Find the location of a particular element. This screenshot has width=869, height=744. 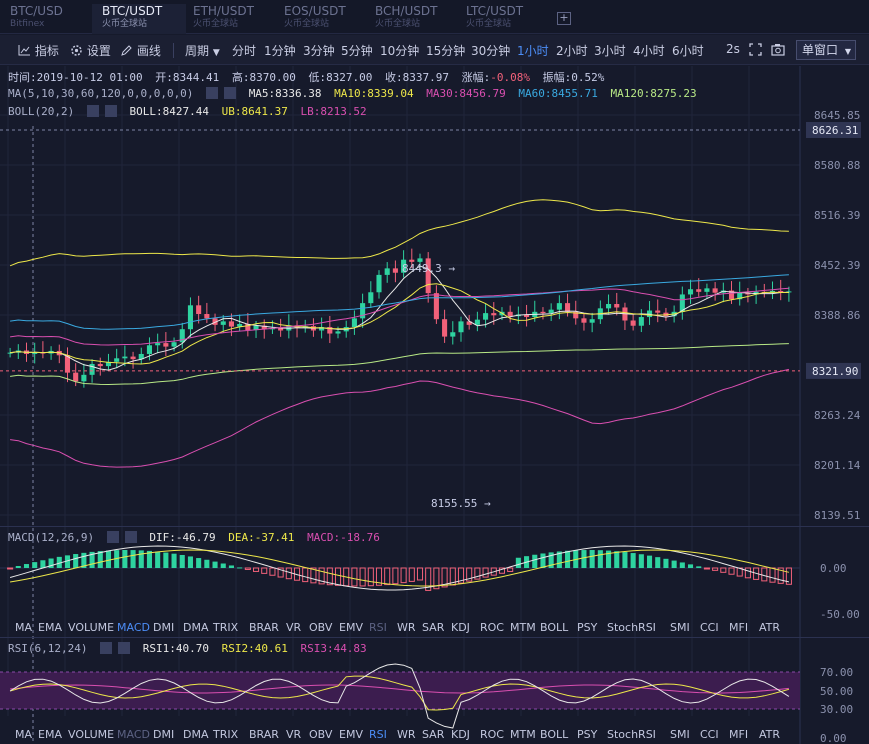

boll-settings-icon is located at coordinates (92, 111).